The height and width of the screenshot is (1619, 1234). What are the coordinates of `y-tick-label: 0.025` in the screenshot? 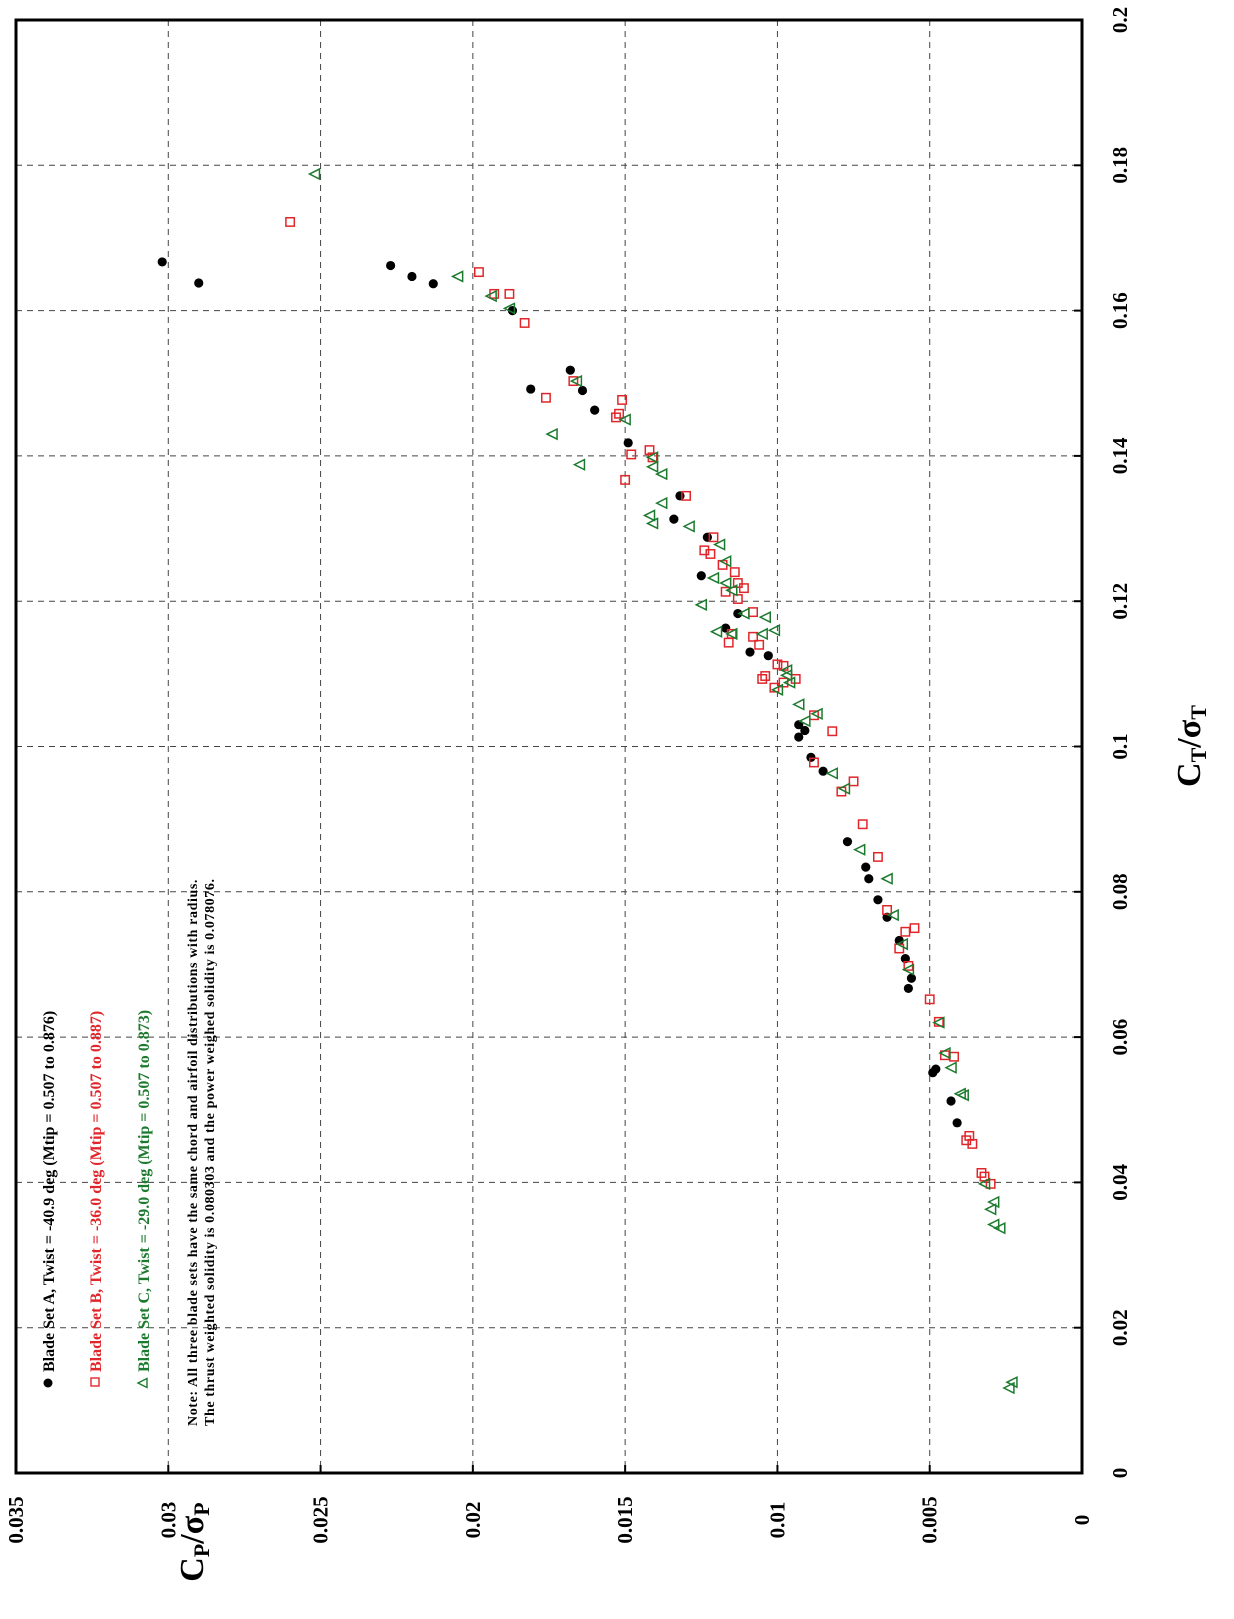 It's located at (321, 1519).